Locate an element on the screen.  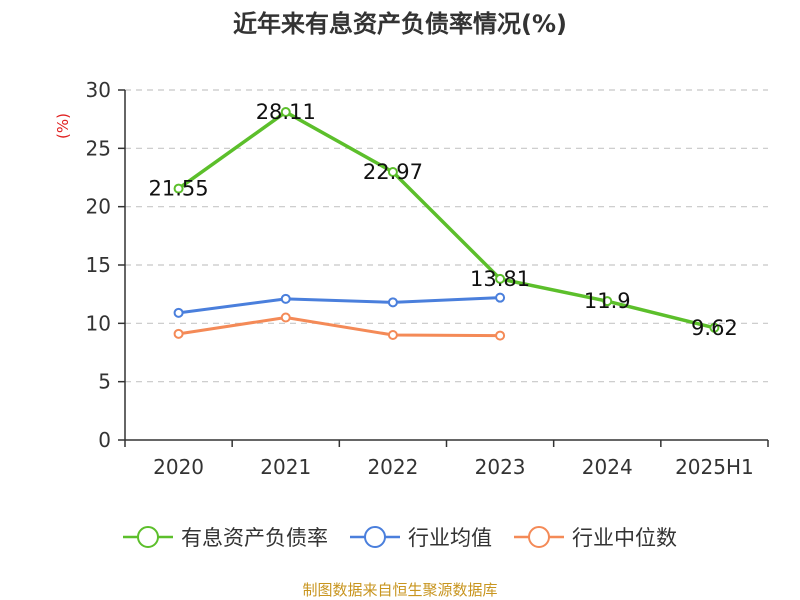
x-tick-label: 2020 is located at coordinates (178, 467).